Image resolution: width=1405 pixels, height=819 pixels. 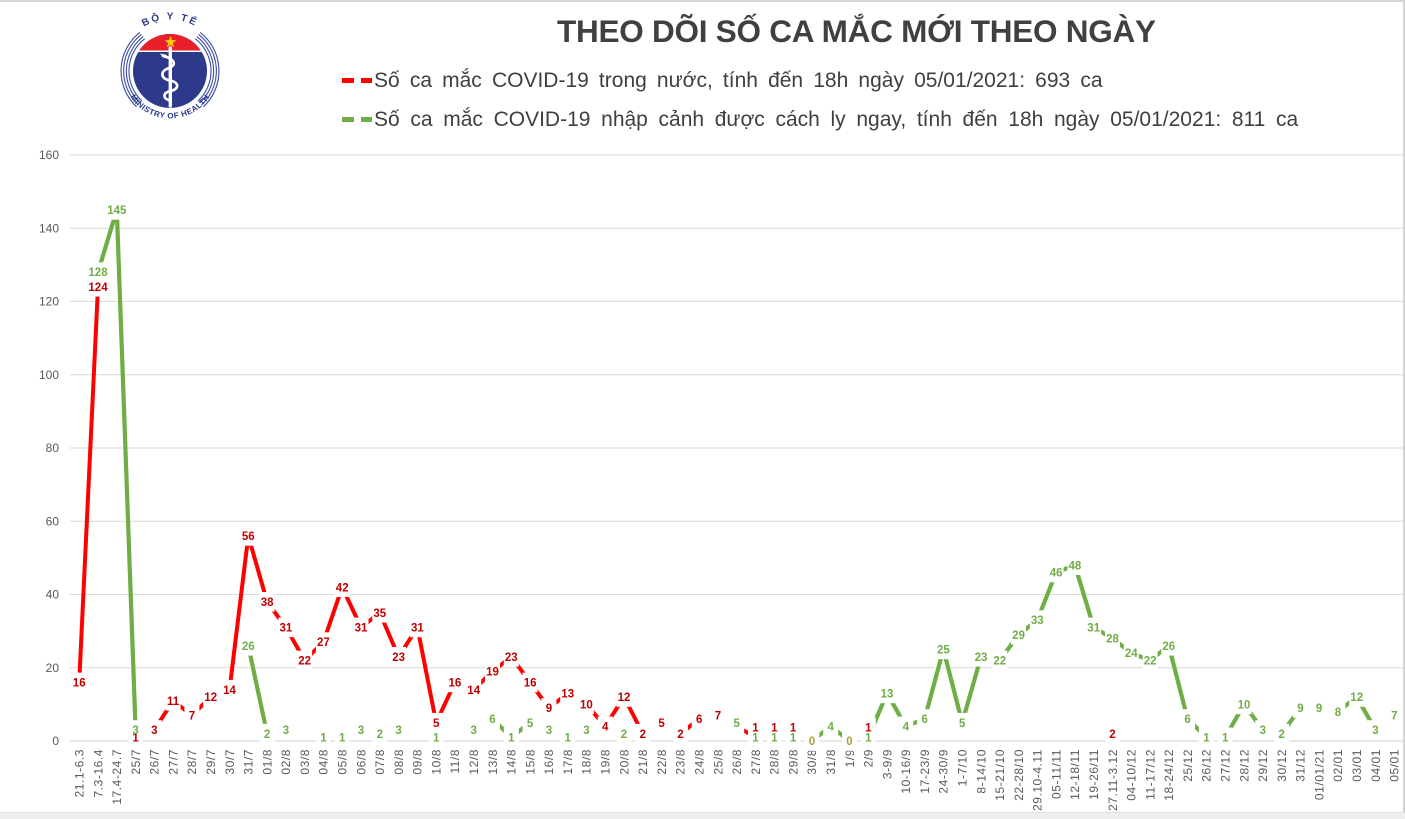 What do you see at coordinates (170, 19) in the screenshot?
I see `svg-text: BỘ Y TẾ` at bounding box center [170, 19].